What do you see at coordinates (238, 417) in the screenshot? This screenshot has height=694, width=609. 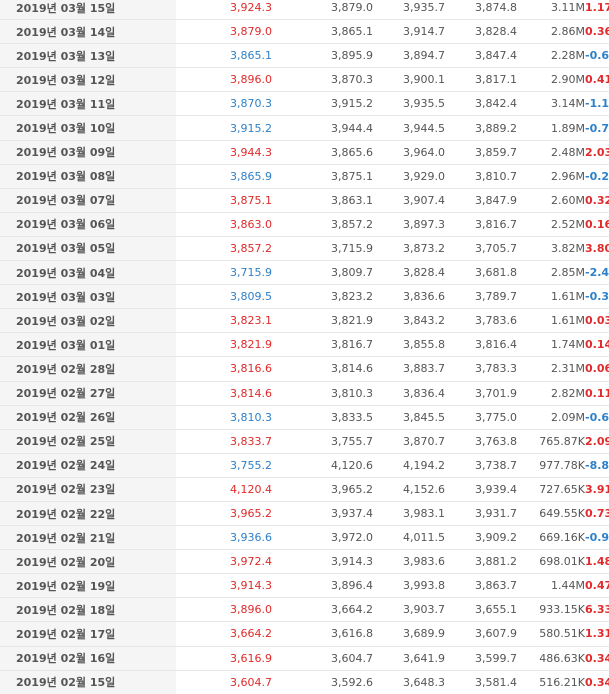 I see `close-price-cell: 3,810.3` at bounding box center [238, 417].